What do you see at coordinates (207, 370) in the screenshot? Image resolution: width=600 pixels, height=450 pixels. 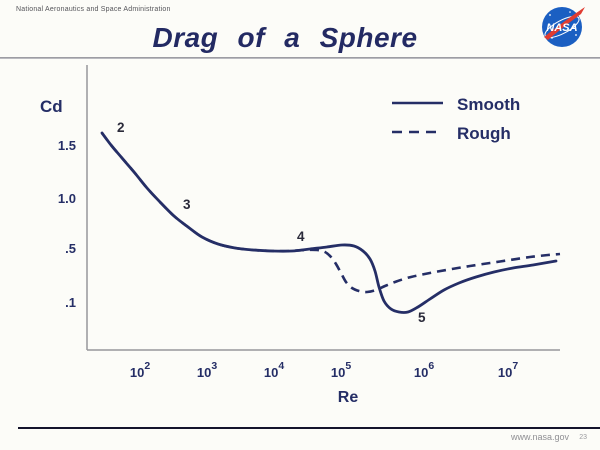 I see `x-tick-10e3: 10³` at bounding box center [207, 370].